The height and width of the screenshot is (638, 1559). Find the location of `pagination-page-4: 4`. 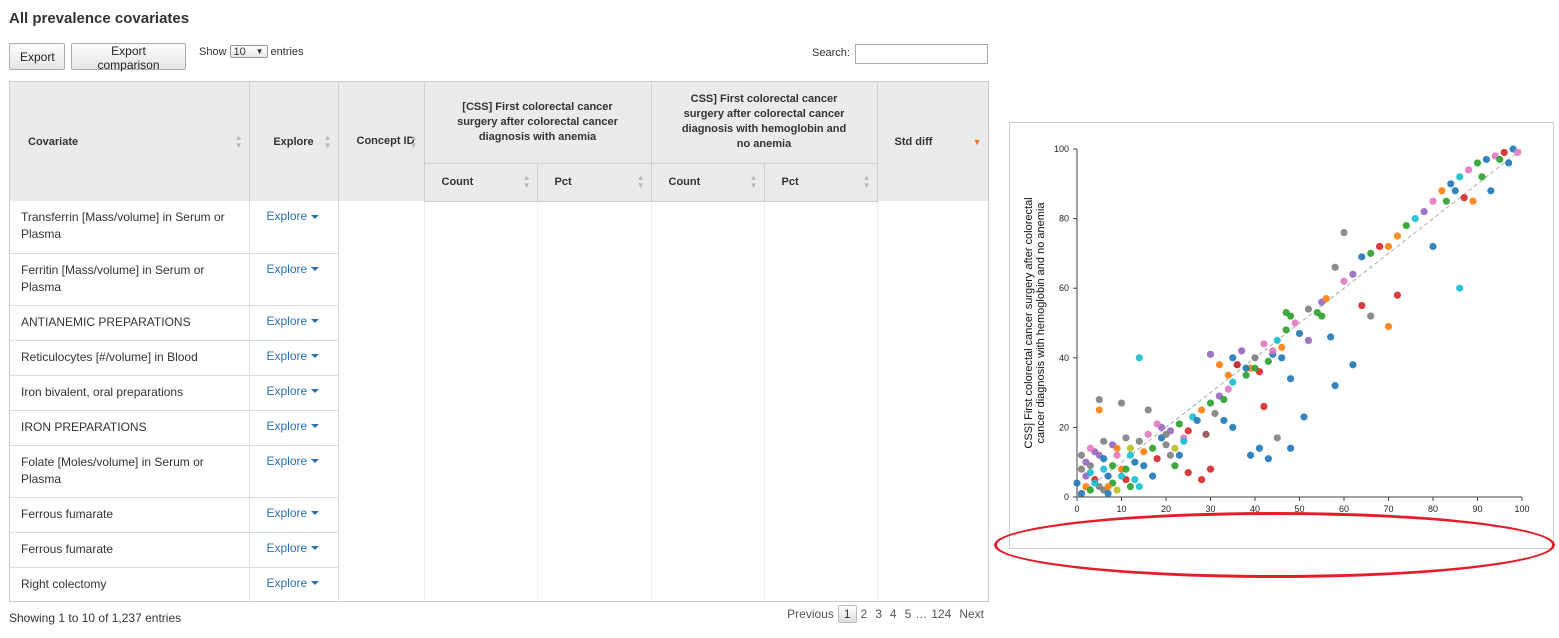

pagination-page-4: 4 is located at coordinates (893, 614).